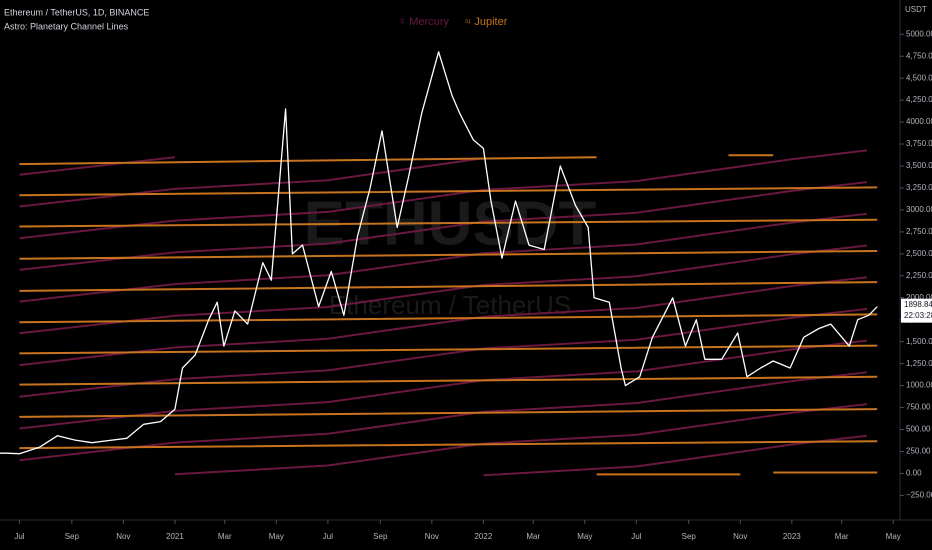  I want to click on chart-title: Ethereum / TetherUS, 1D, BINANCE, so click(76, 12).